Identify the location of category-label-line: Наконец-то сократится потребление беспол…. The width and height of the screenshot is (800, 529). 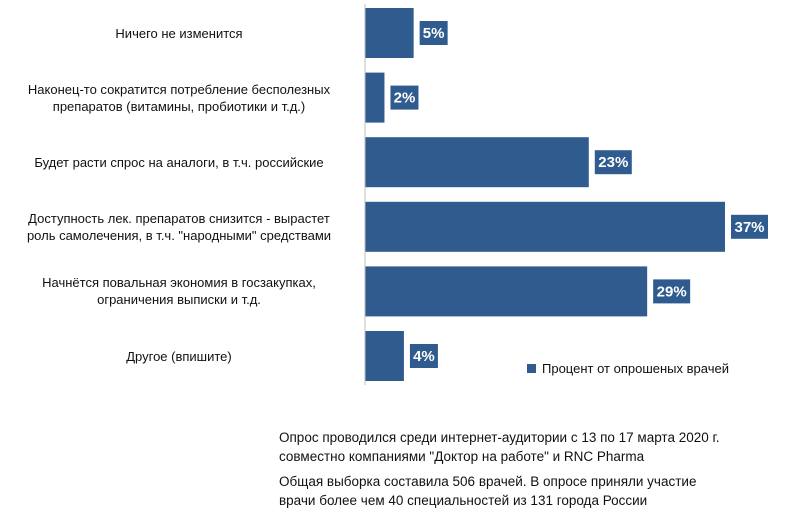
(179, 89).